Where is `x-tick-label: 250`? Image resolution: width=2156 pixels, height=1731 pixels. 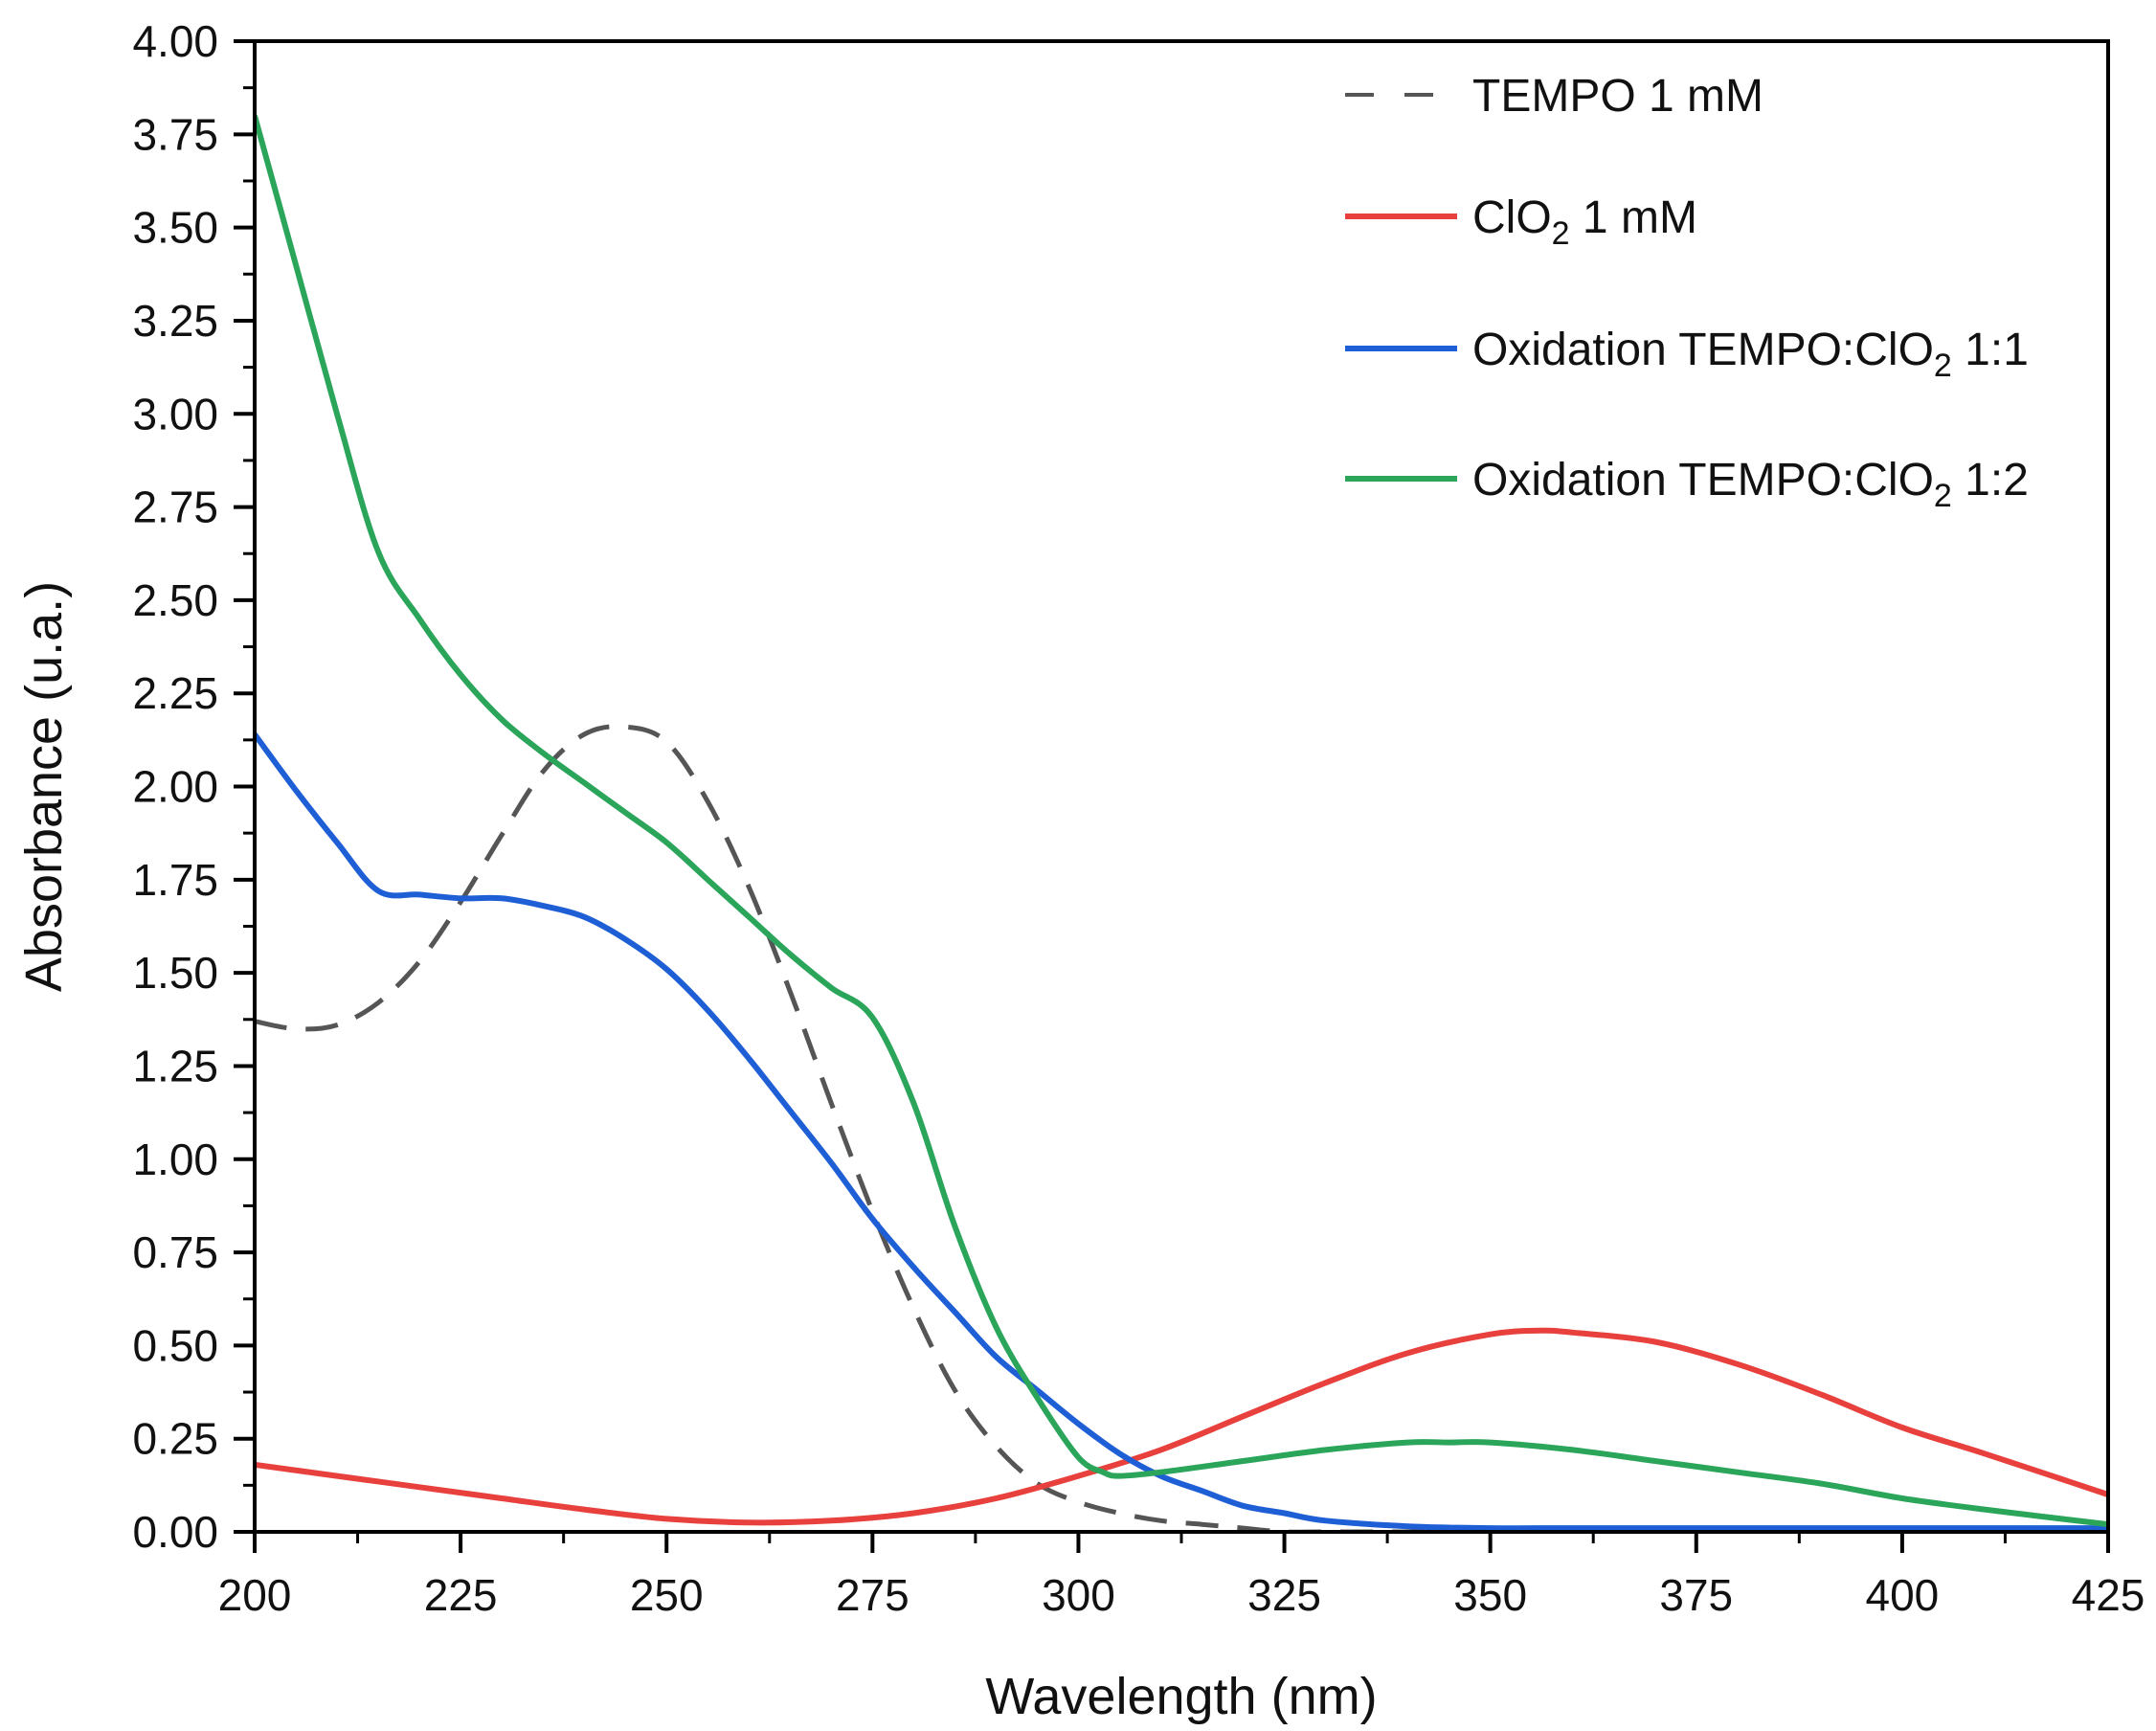
x-tick-label: 250 is located at coordinates (667, 1595).